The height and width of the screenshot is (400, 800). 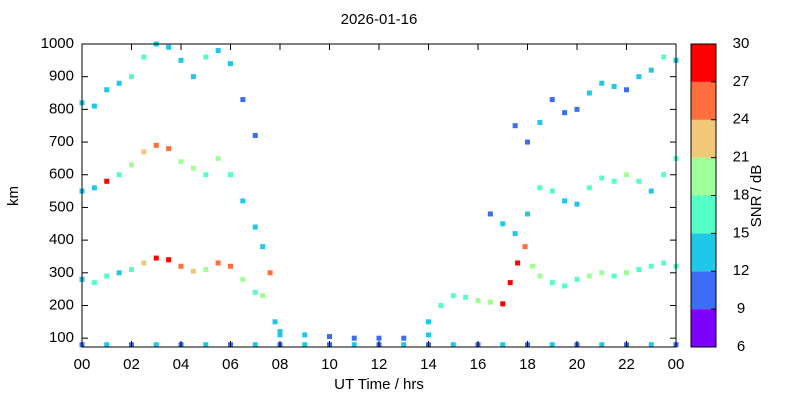 I want to click on colorbar-tick-label: 6, so click(x=741, y=346).